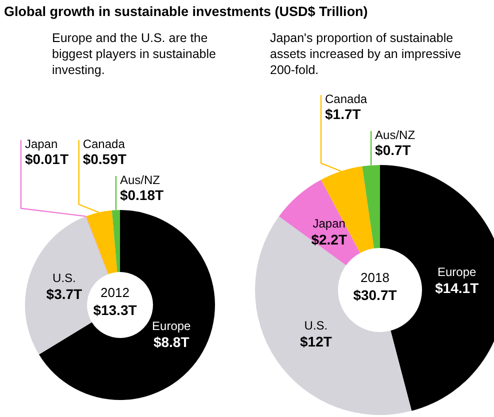 The image size is (494, 417). What do you see at coordinates (171, 342) in the screenshot?
I see `data-label: $8.8T` at bounding box center [171, 342].